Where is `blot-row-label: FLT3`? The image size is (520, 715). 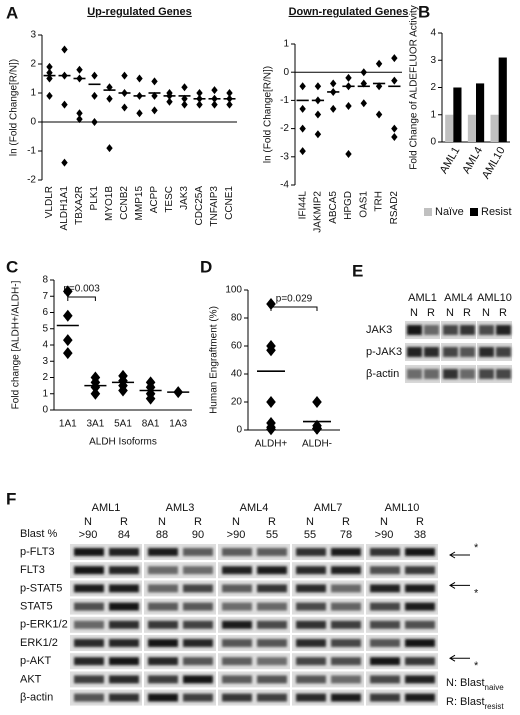 blot-row-label: FLT3 is located at coordinates (32, 570).